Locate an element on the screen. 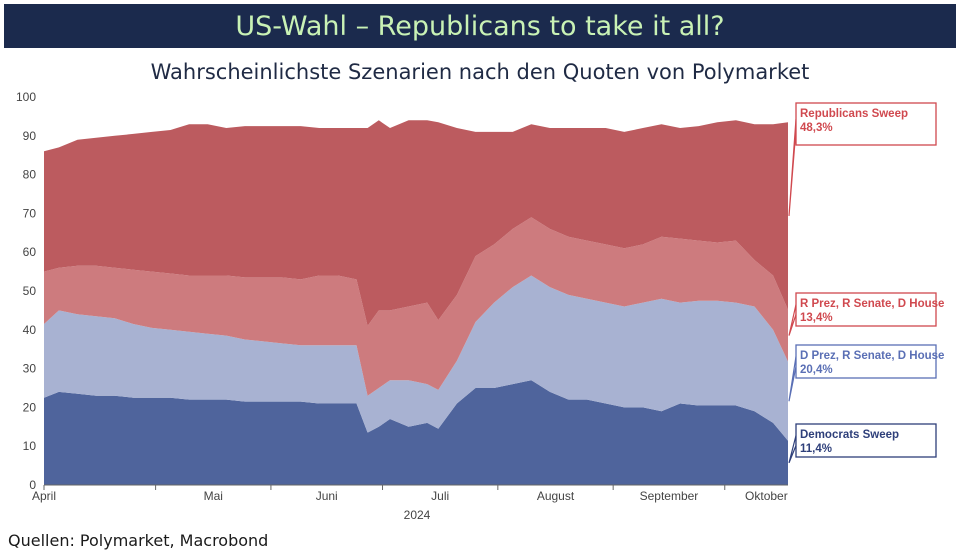 The width and height of the screenshot is (960, 558). y-tick-label: 40 is located at coordinates (30, 330).